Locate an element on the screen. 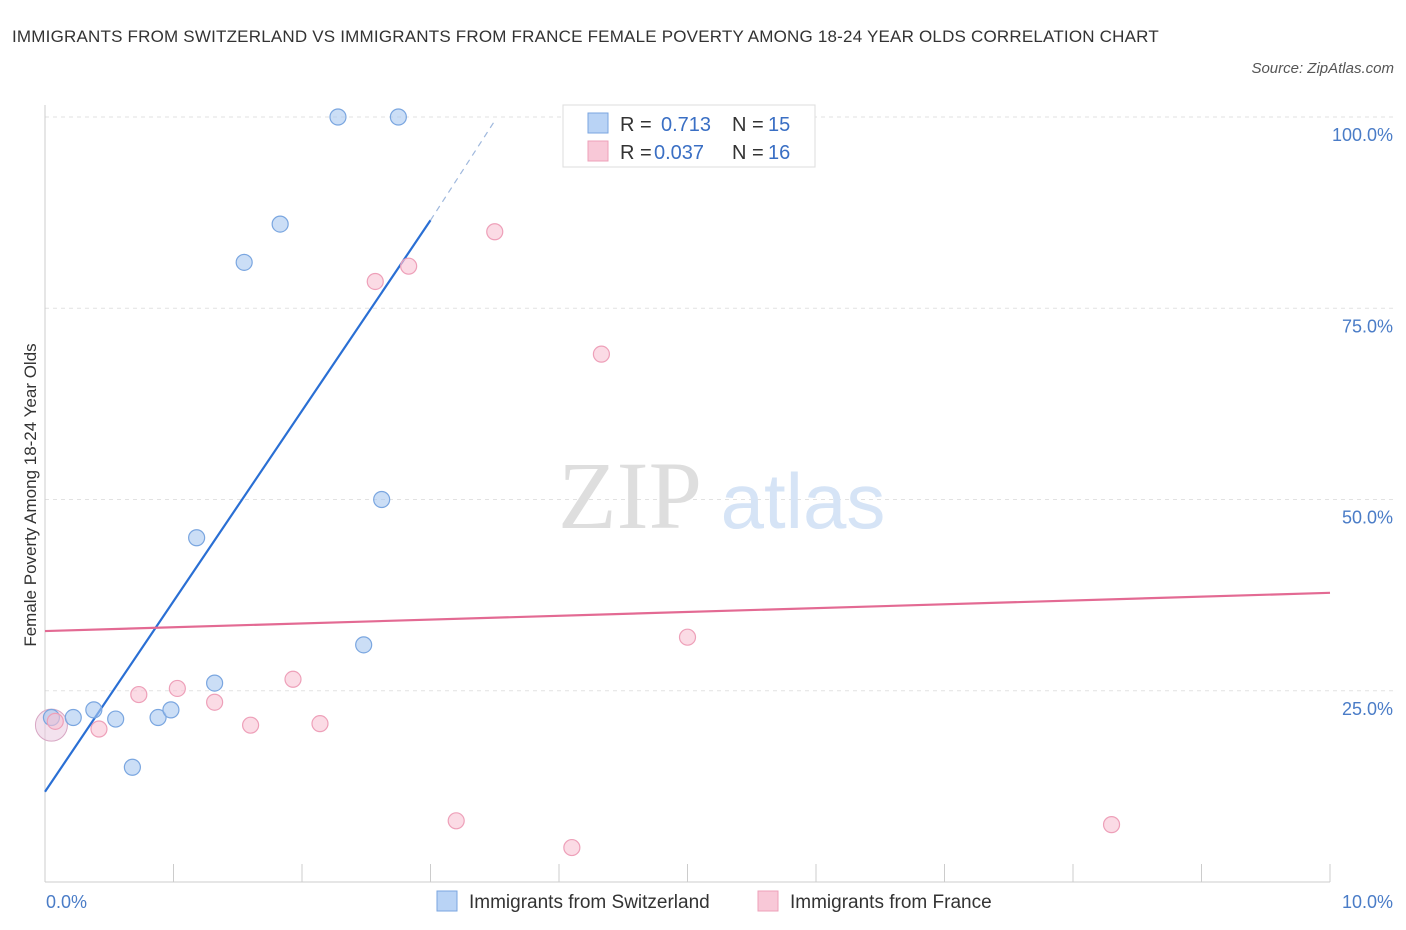 This screenshot has height=930, width=1406. watermark: ZIP atlas is located at coordinates (721, 495).